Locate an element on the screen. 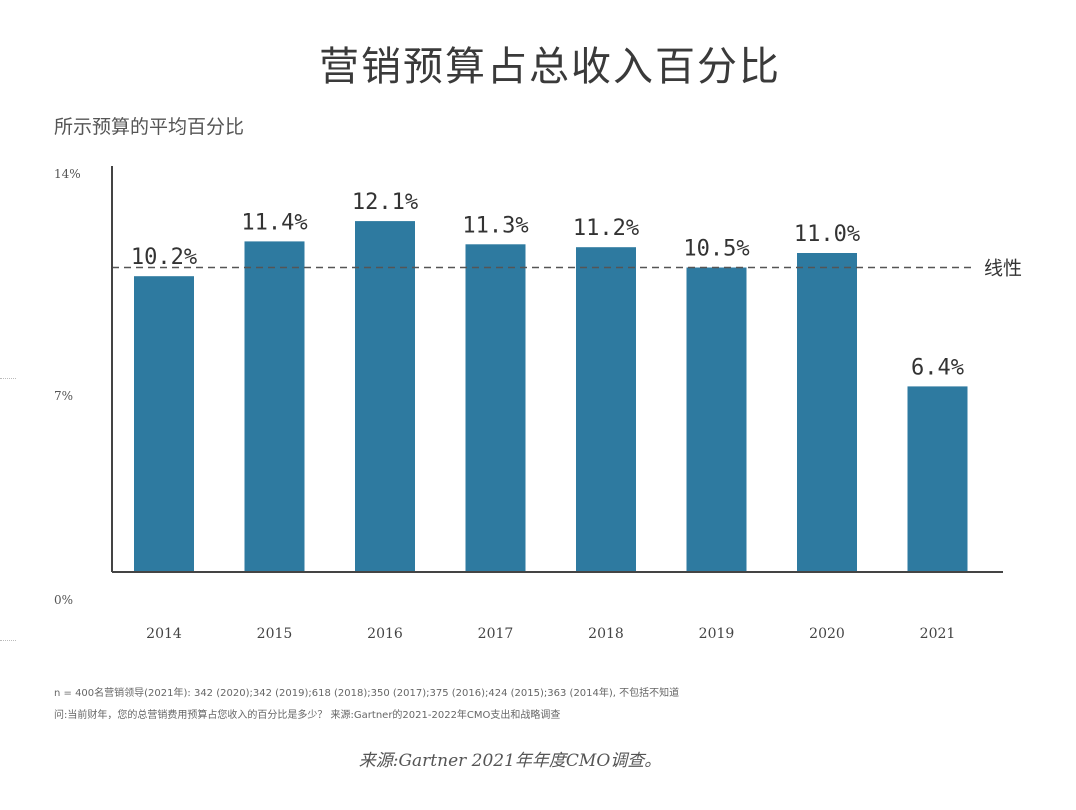 This screenshot has height=810, width=1076. x-axis-labels: 2014 2015 2016 2017 2018 2019 2020 2021 is located at coordinates (550, 634).